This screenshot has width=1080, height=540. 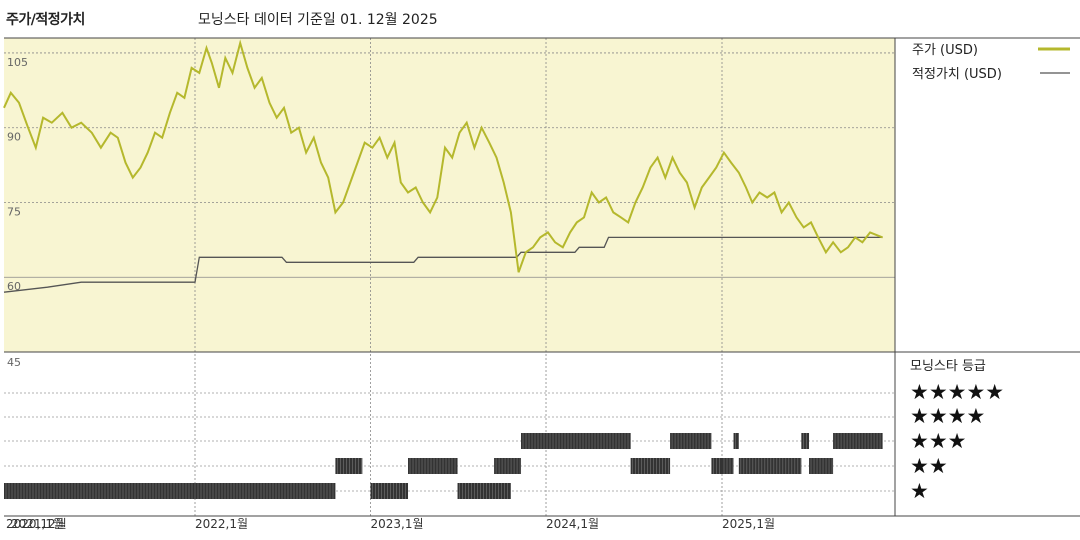 What do you see at coordinates (14, 362) in the screenshot?
I see `y-tick-label: 45` at bounding box center [14, 362].